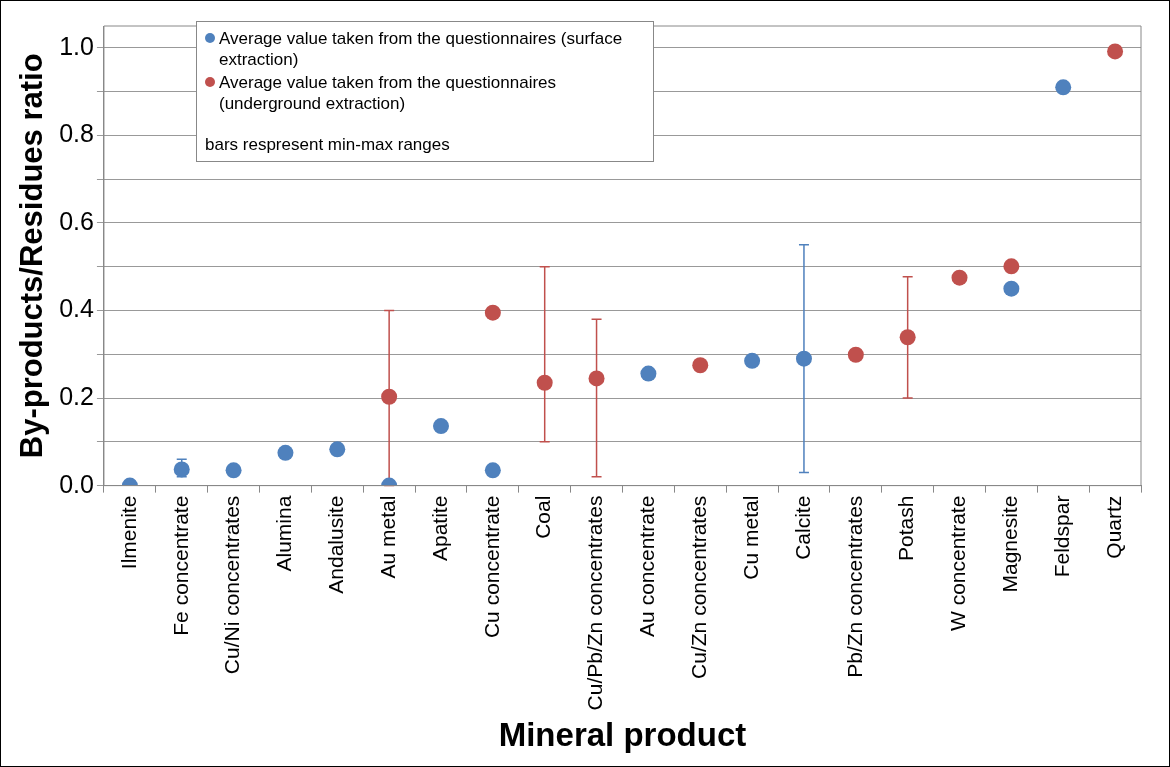 The height and width of the screenshot is (767, 1170). Describe the element at coordinates (699, 587) in the screenshot. I see `x-tick-label: Cu/Zn concentrates` at that location.